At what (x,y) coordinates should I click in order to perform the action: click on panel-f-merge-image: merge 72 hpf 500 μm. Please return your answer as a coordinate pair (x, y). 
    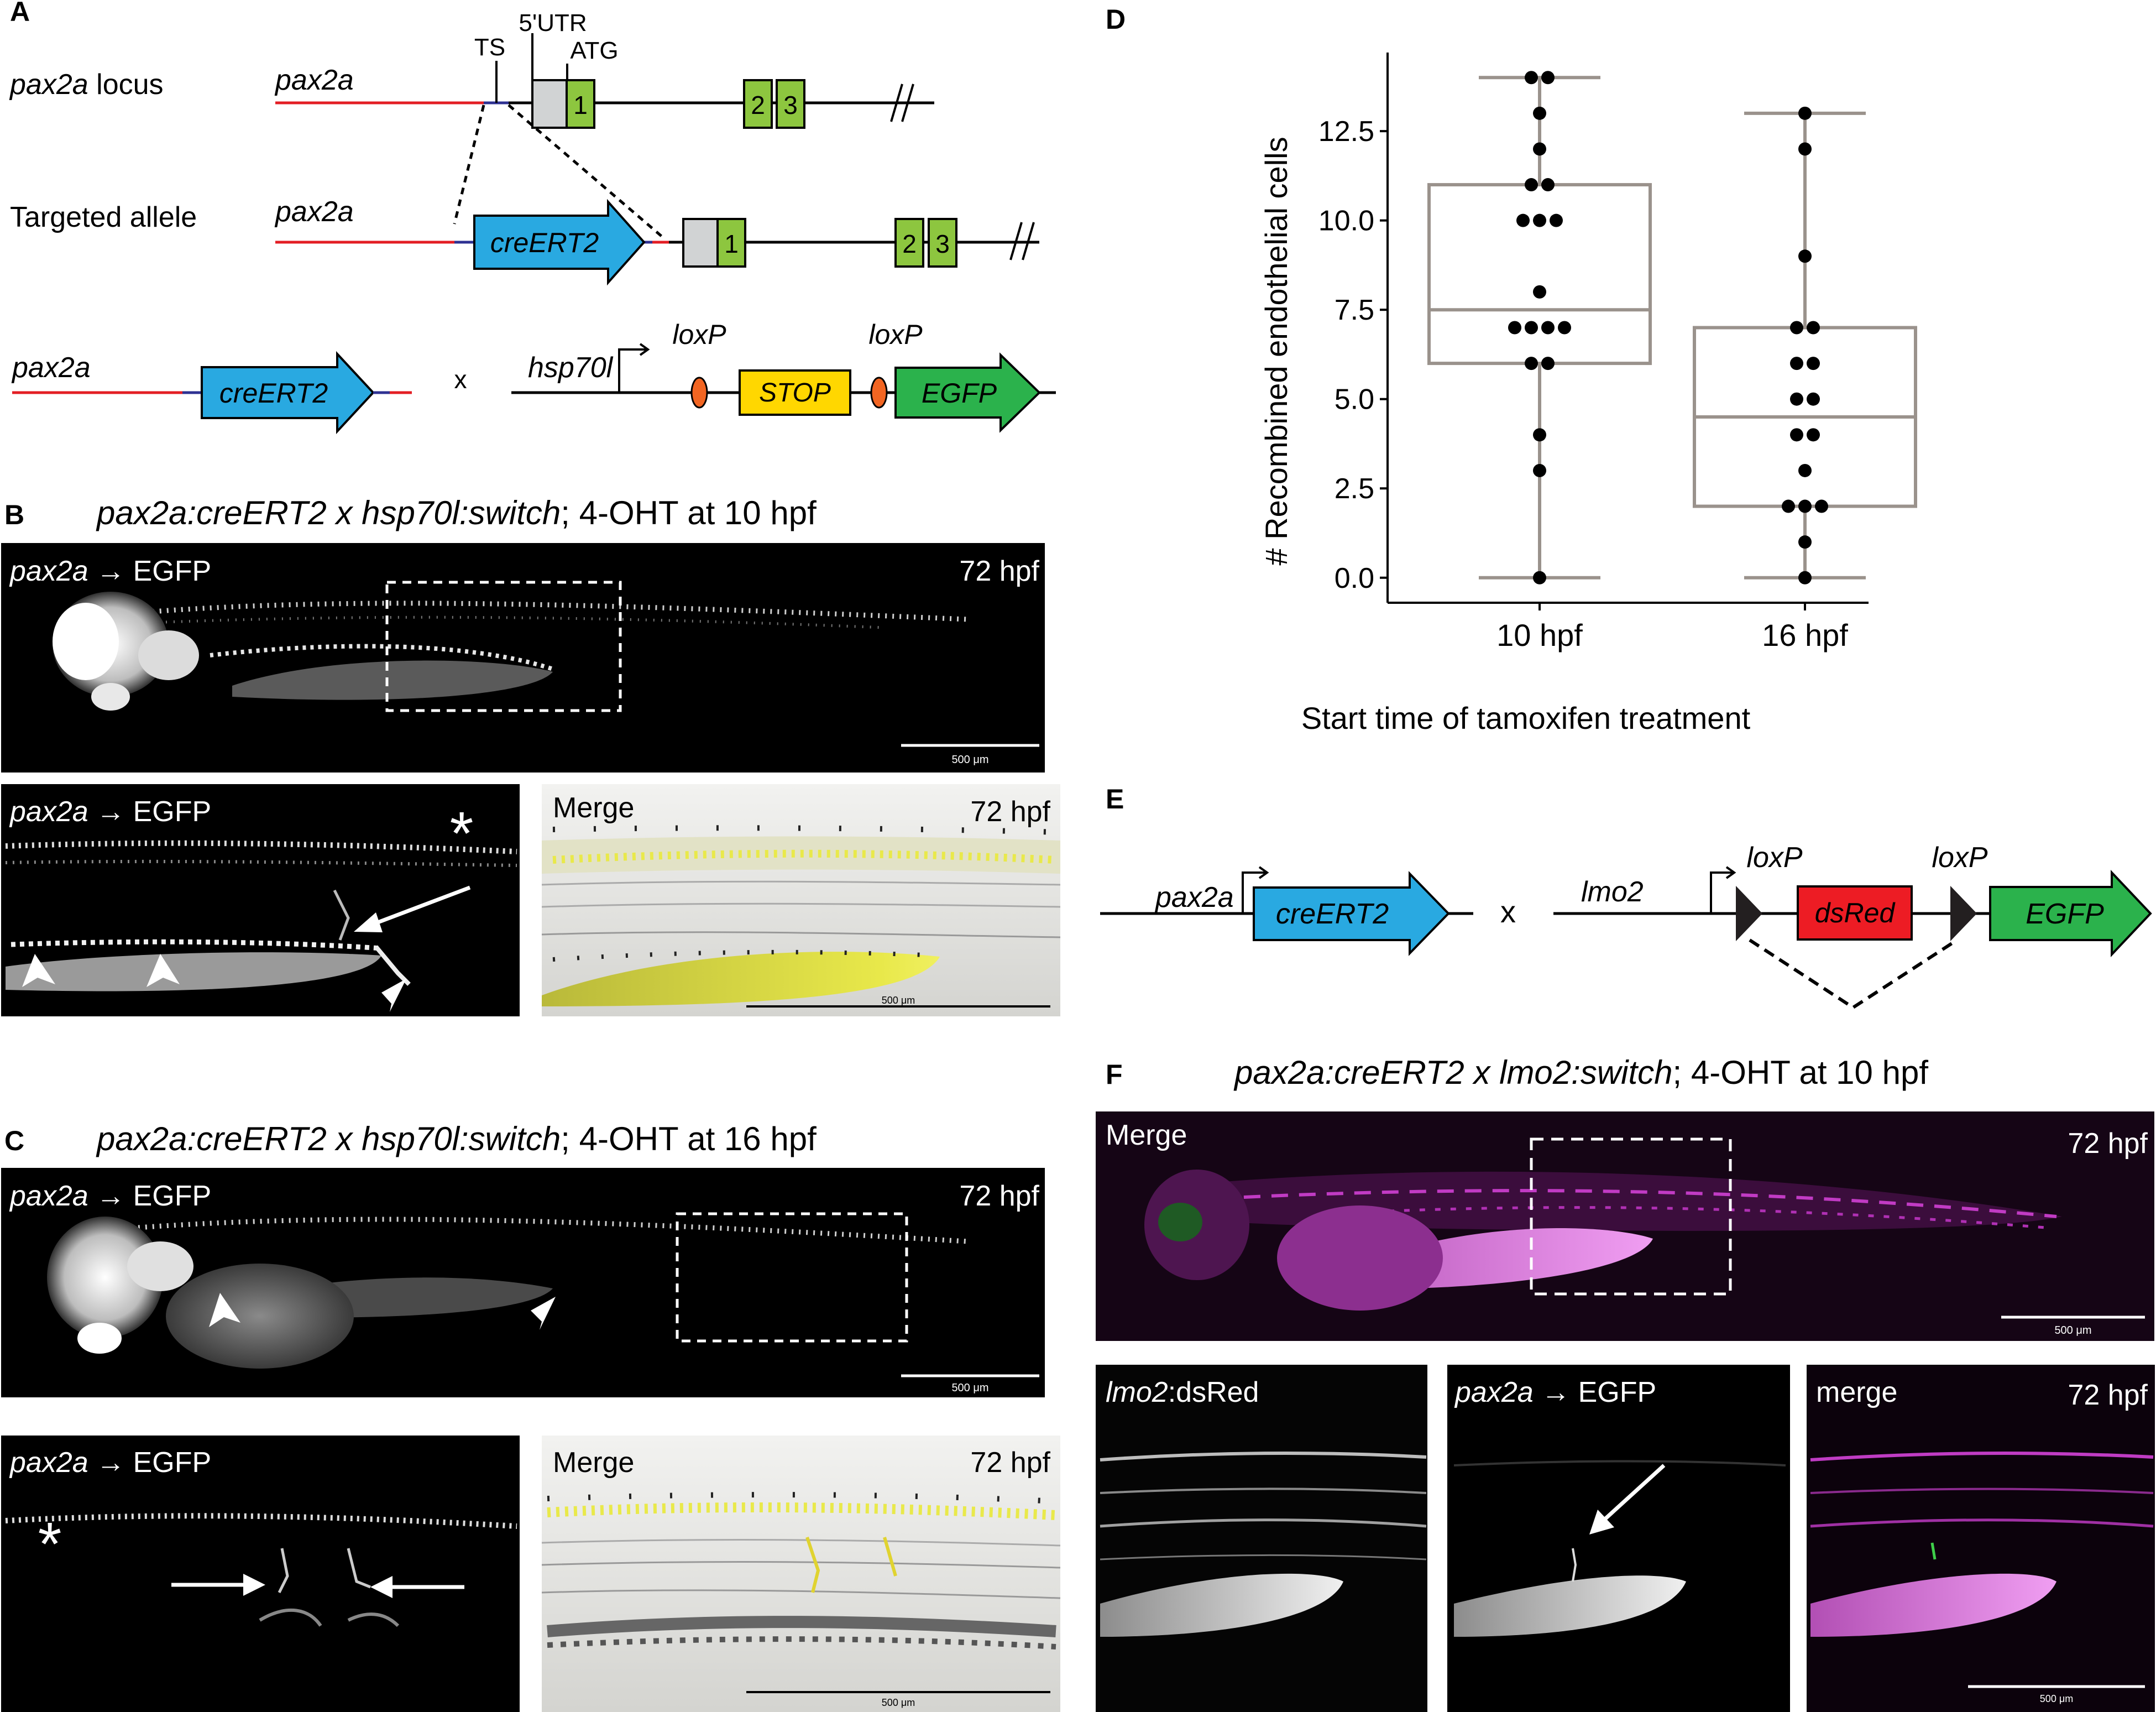
    Looking at the image, I should click on (1981, 1538).